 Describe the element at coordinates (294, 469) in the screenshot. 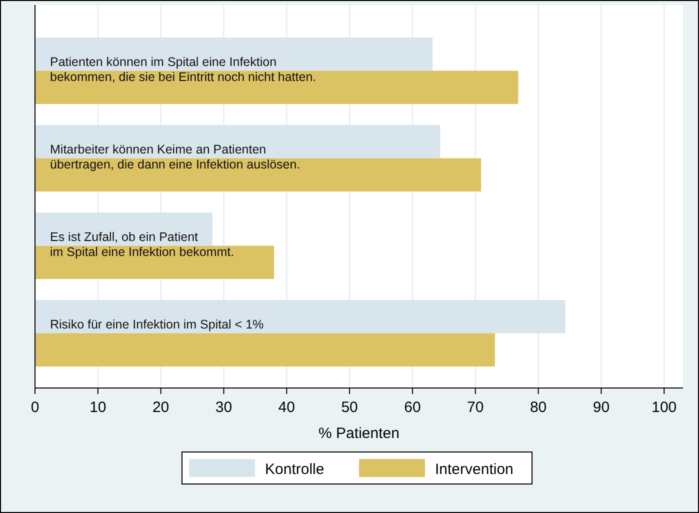

I see `legend-label: Kontrolle` at that location.